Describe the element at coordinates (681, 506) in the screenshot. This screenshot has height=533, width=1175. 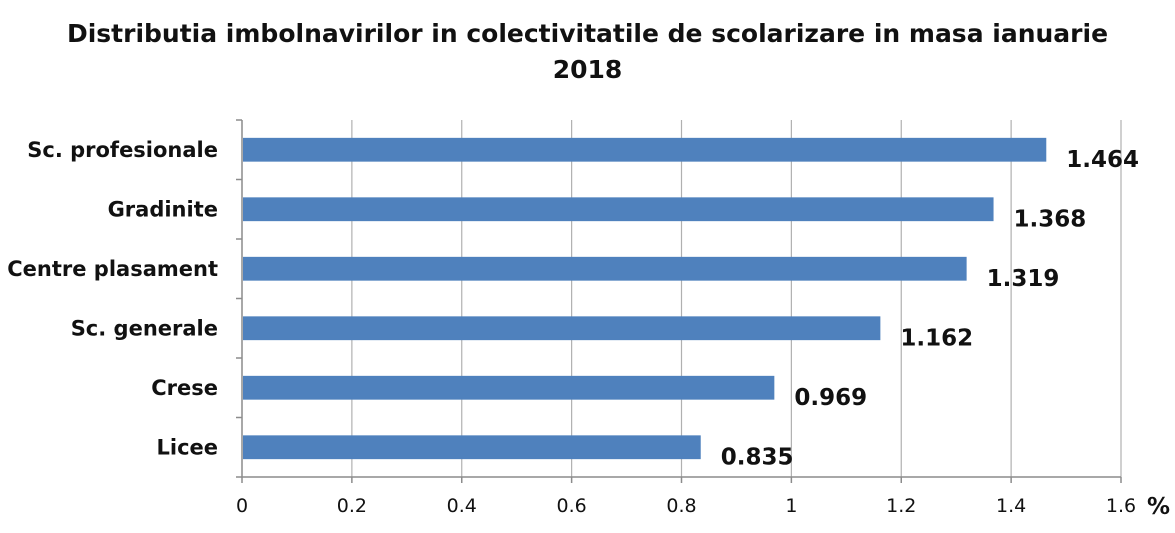
I see `x-tick-label-4: 0.8` at that location.